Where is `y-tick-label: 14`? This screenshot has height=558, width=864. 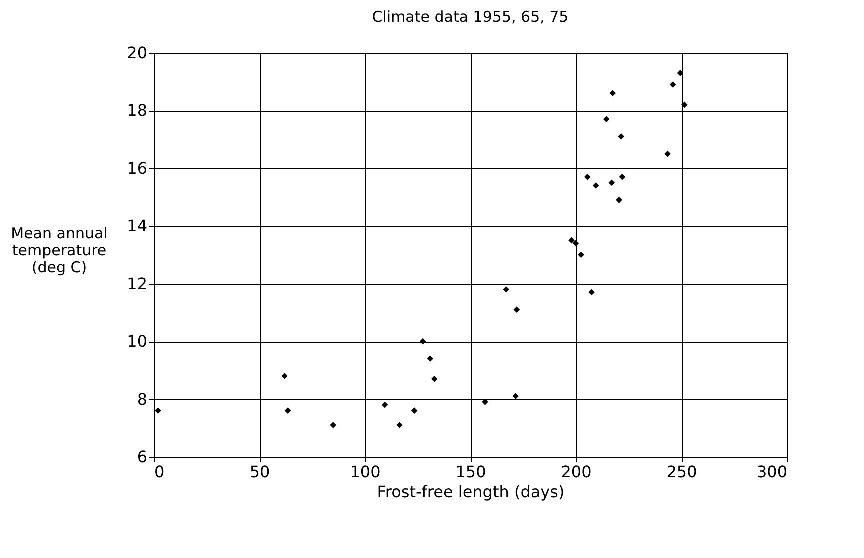 y-tick-label: 14 is located at coordinates (137, 226).